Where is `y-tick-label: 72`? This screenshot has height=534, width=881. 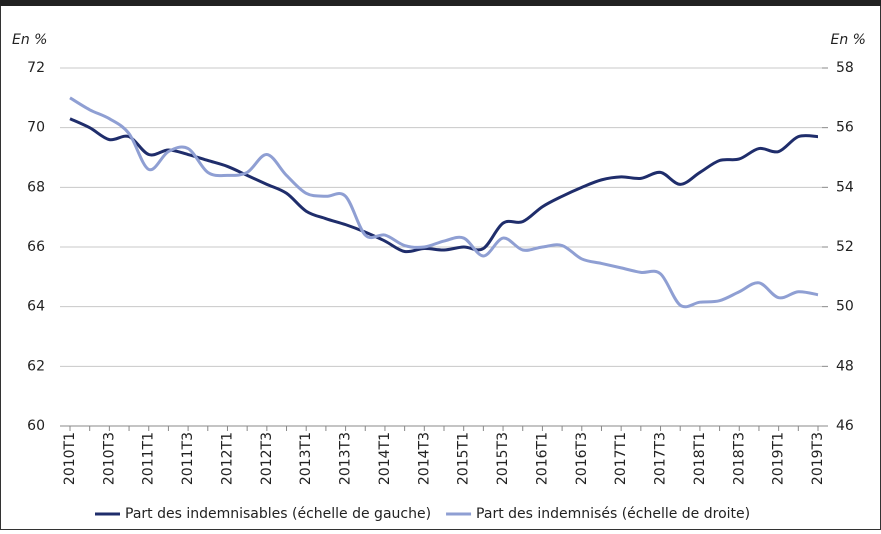 y-tick-label: 72 is located at coordinates (36, 68).